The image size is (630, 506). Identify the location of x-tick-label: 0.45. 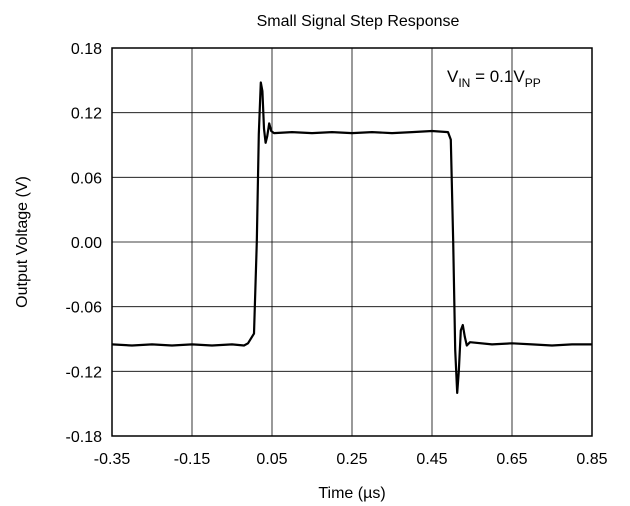
(431, 459).